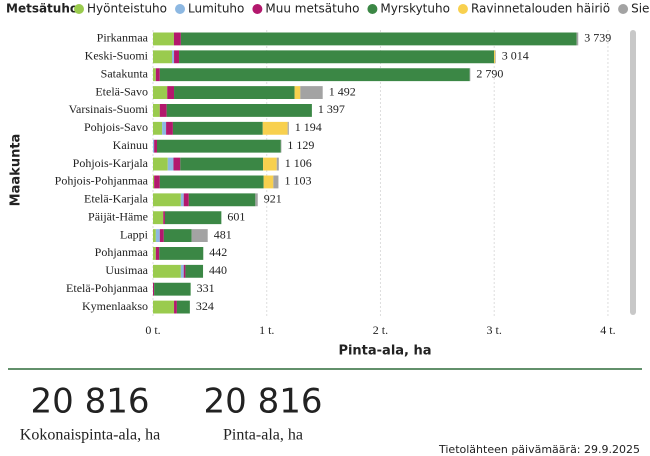 Image resolution: width=650 pixels, height=456 pixels. What do you see at coordinates (312, 9) in the screenshot?
I see `legend-label: Muu metsätuho` at bounding box center [312, 9].